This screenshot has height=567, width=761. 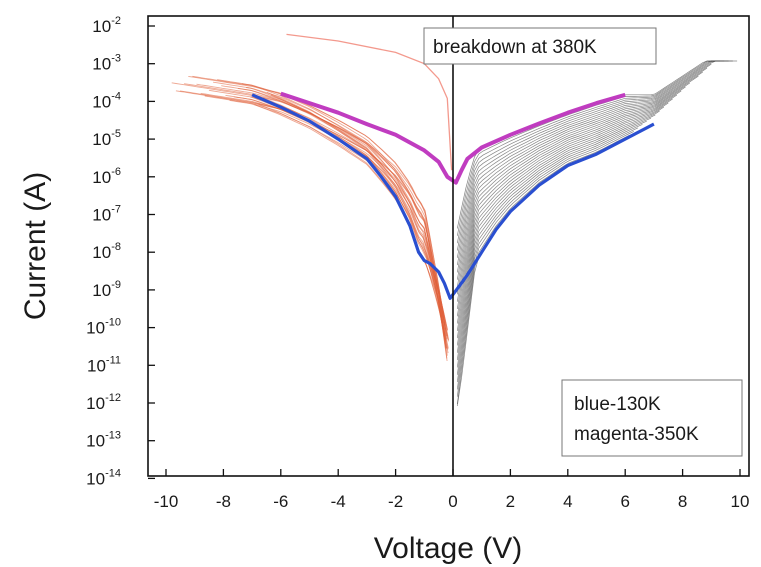 I want to click on legend-box, so click(x=652, y=418).